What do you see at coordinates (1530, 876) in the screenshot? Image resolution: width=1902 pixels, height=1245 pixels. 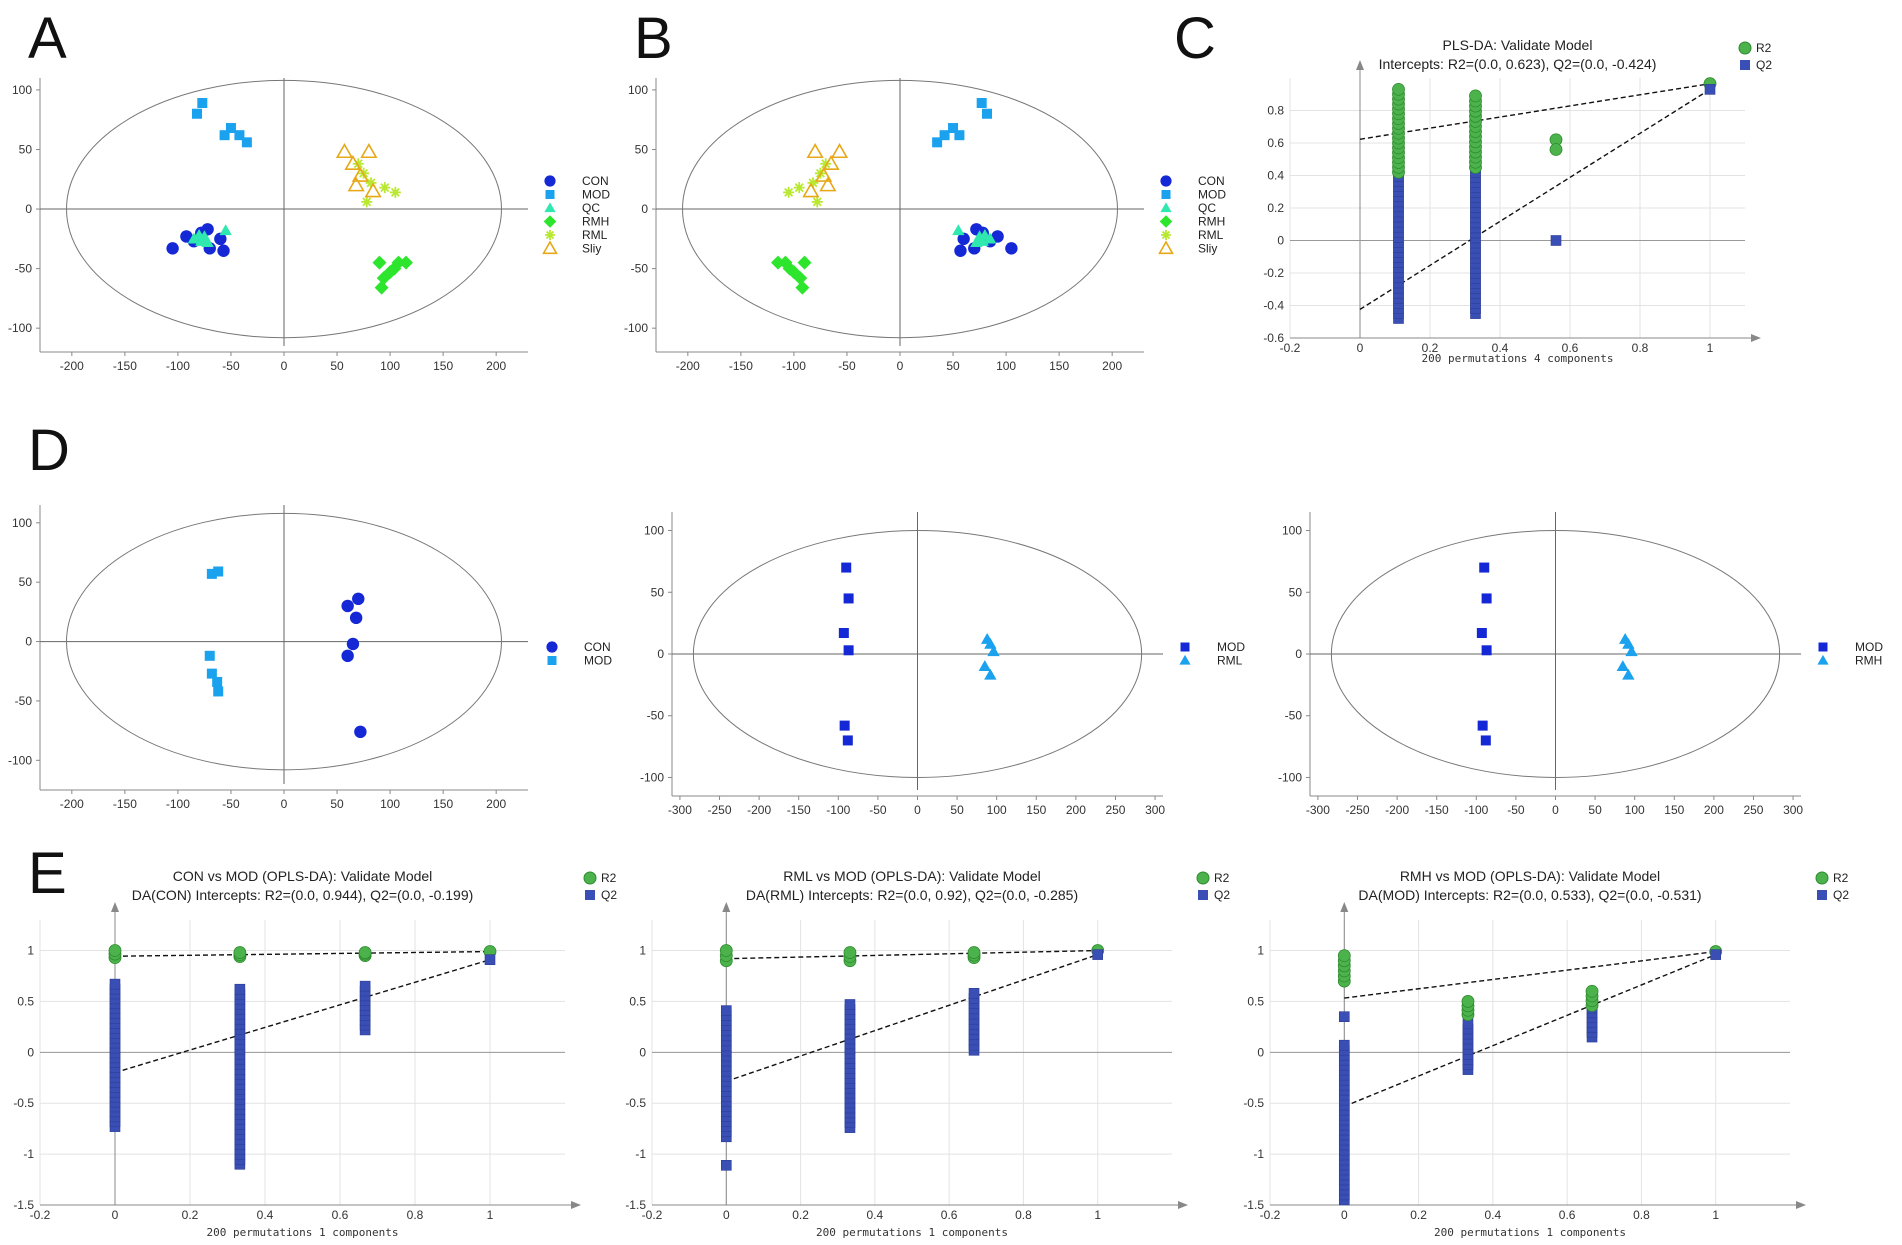 I see `chart-title: RMH vs MOD (OPLS-DA): Validate Model` at bounding box center [1530, 876].